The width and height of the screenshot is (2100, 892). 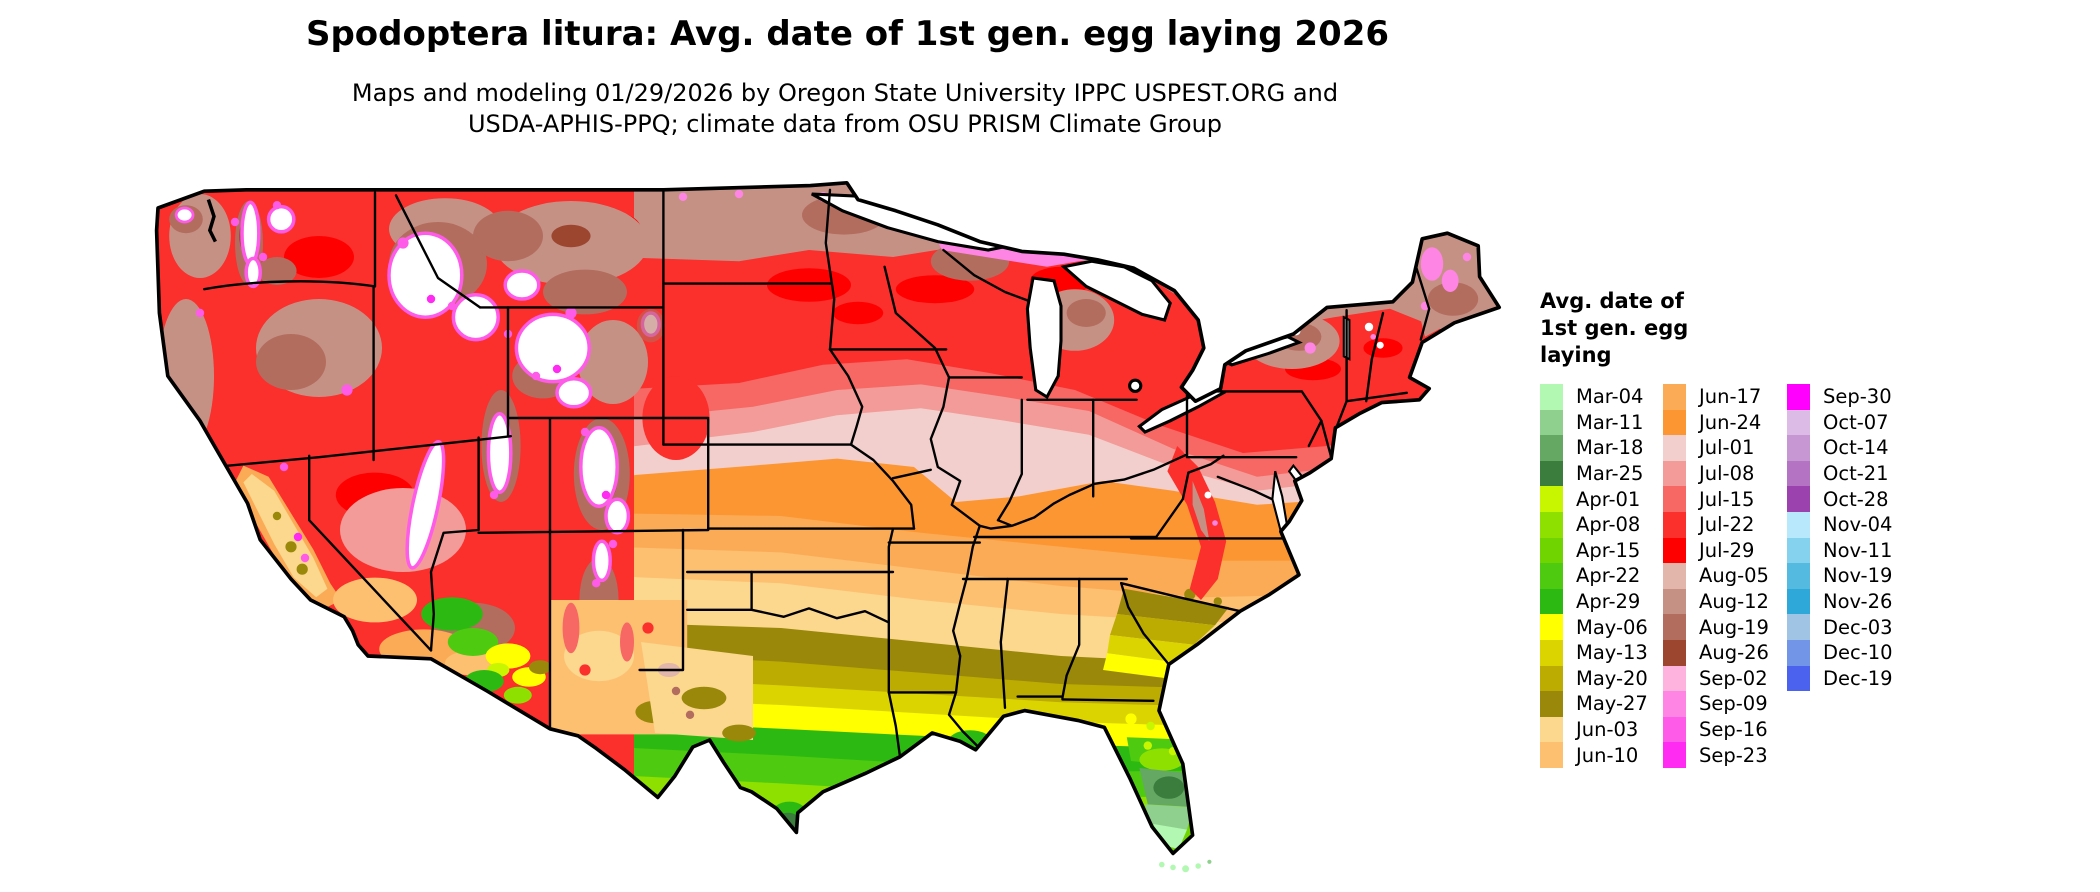 I want to click on legend-item: May-06, so click(x=1594, y=627).